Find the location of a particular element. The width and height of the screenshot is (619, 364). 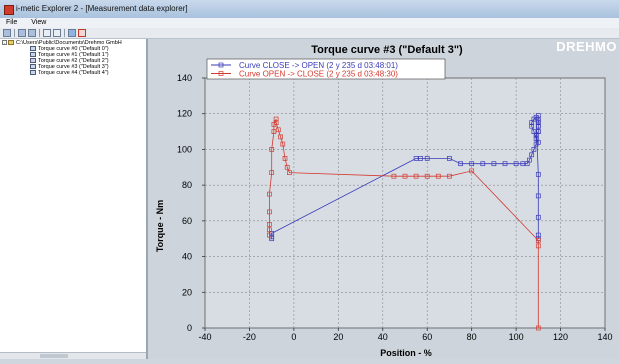

x-tick-label: 140 is located at coordinates (604, 337).